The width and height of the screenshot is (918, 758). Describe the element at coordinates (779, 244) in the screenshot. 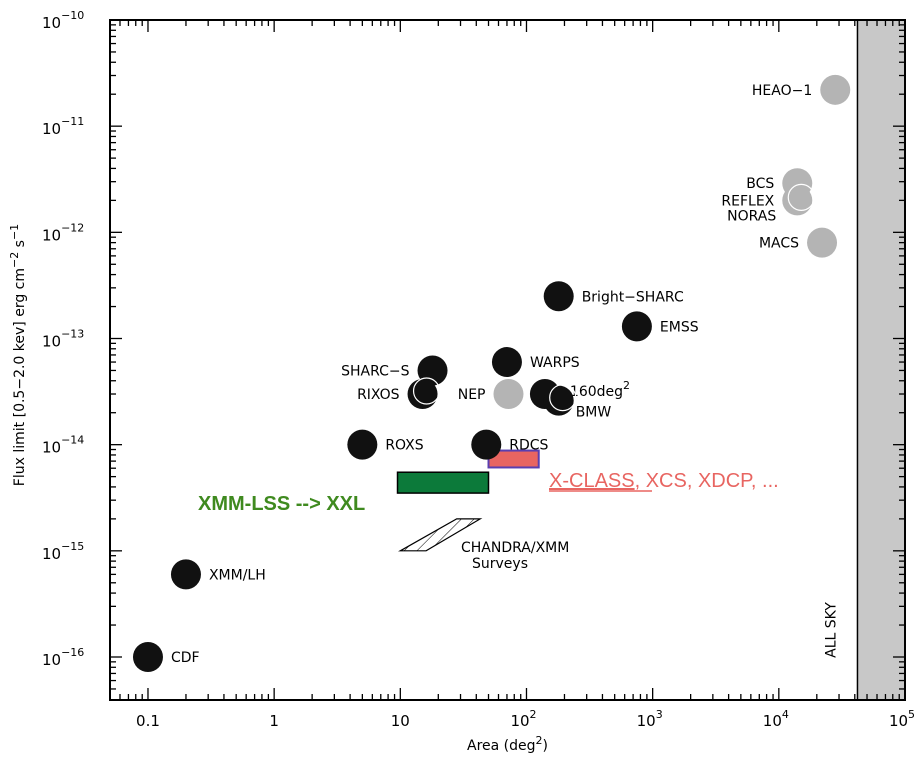

I see `point-label-4: MACS` at that location.